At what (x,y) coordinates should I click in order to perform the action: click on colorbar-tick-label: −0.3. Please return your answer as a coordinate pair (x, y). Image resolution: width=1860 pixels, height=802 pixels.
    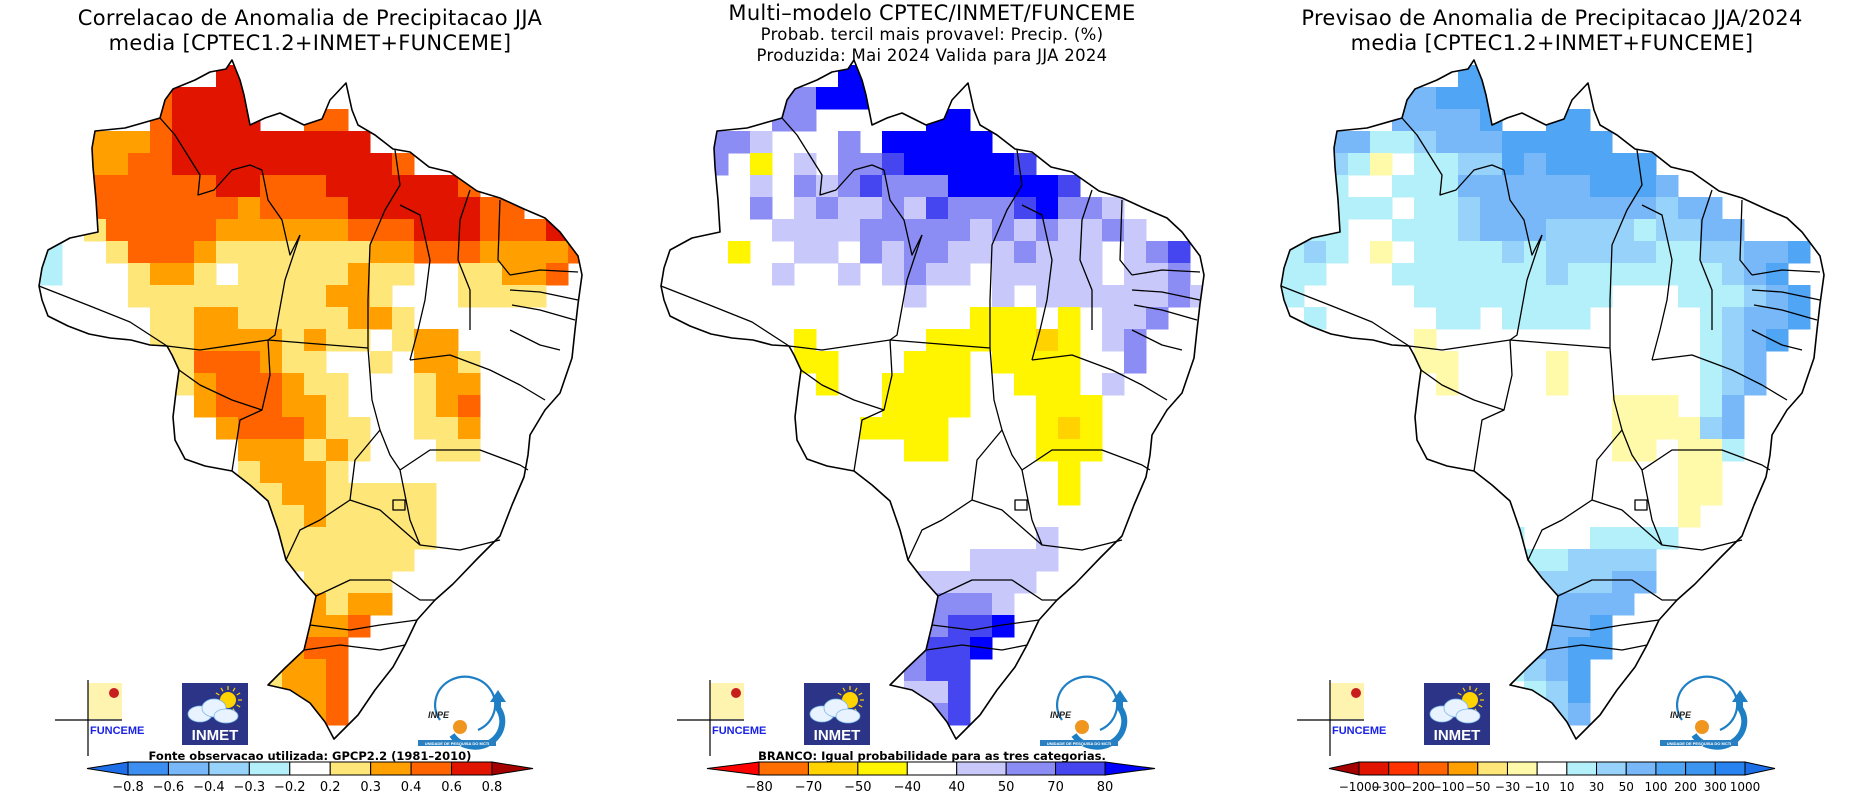
    Looking at the image, I should click on (250, 787).